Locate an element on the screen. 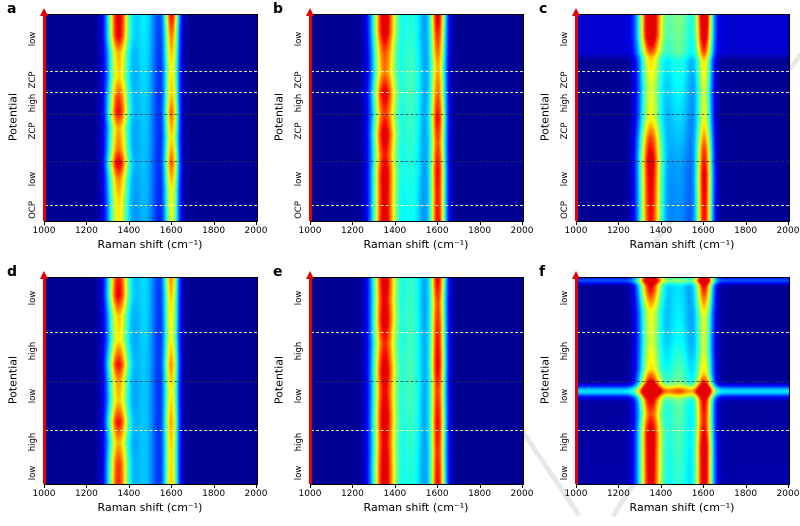 The width and height of the screenshot is (800, 526). panel-letter: c is located at coordinates (543, 9).